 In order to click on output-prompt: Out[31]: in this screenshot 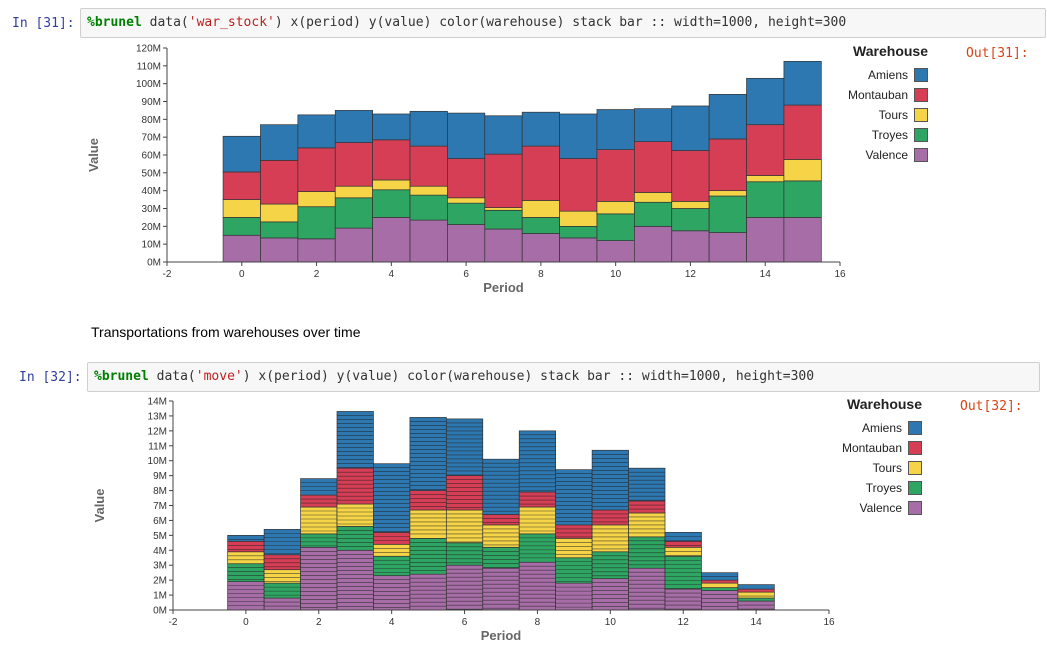, I will do `click(997, 53)`.